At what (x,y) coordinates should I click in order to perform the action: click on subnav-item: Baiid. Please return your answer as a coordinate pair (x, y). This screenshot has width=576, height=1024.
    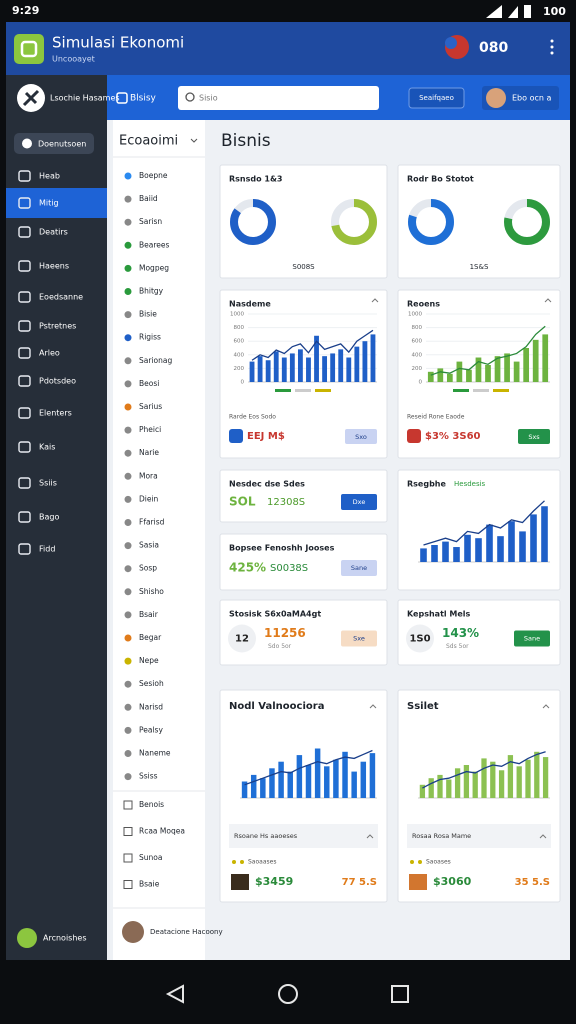
    Looking at the image, I should click on (148, 198).